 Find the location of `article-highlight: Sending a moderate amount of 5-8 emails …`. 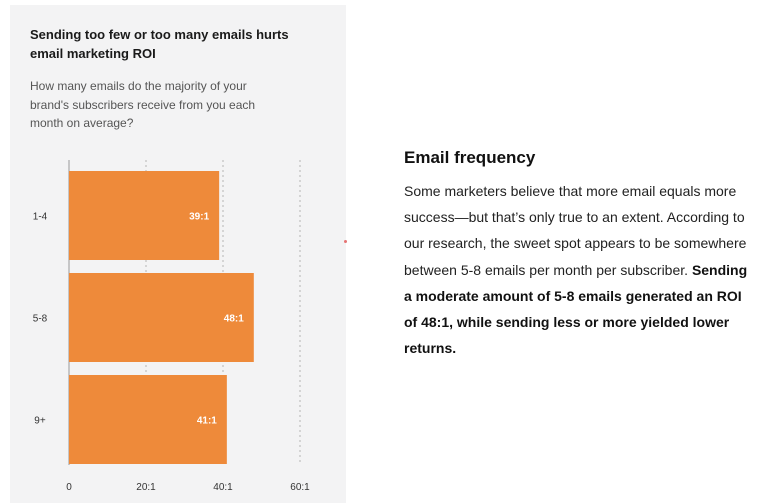

article-highlight: Sending a moderate amount of 5-8 emails … is located at coordinates (576, 309).